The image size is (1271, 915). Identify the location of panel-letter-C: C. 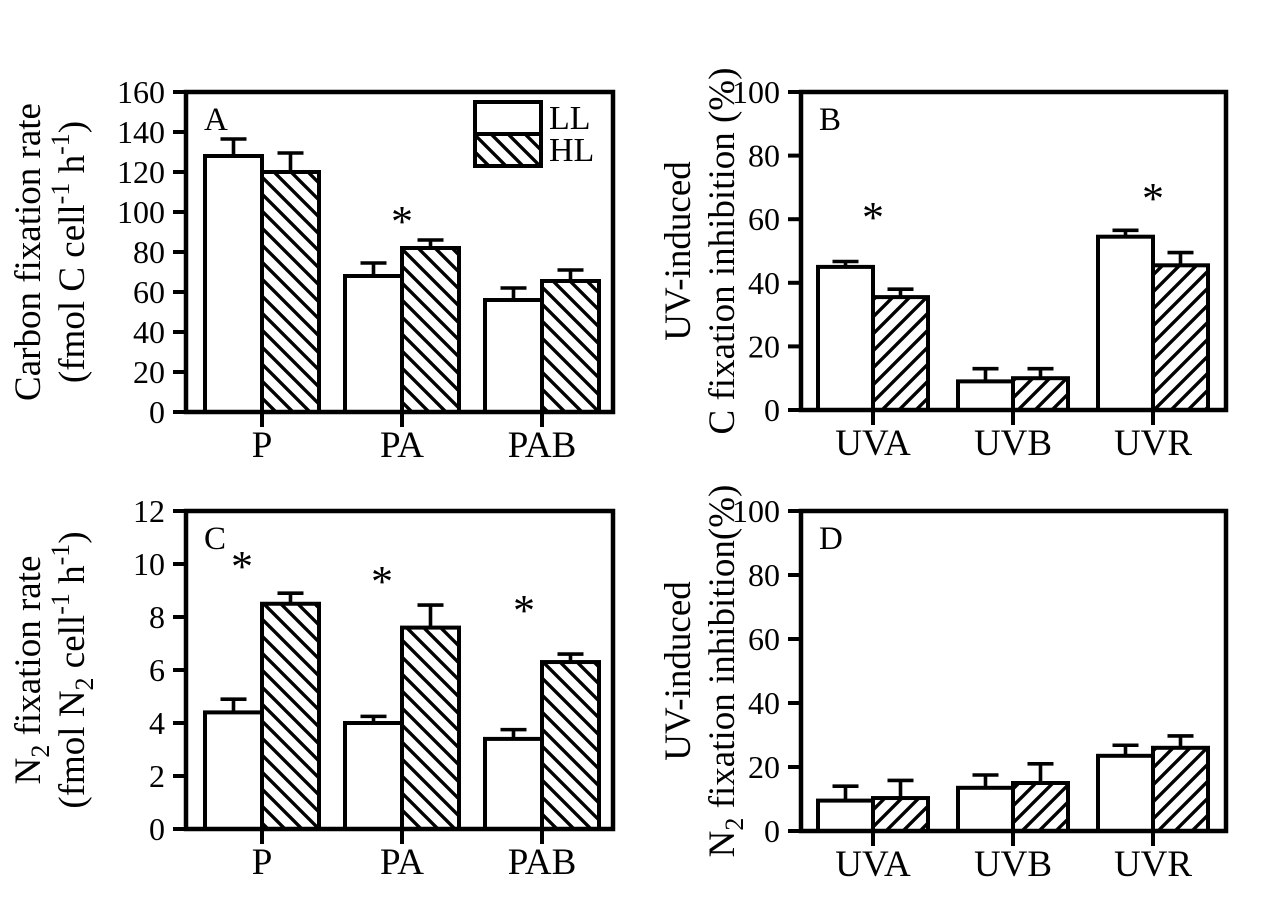
(215, 539).